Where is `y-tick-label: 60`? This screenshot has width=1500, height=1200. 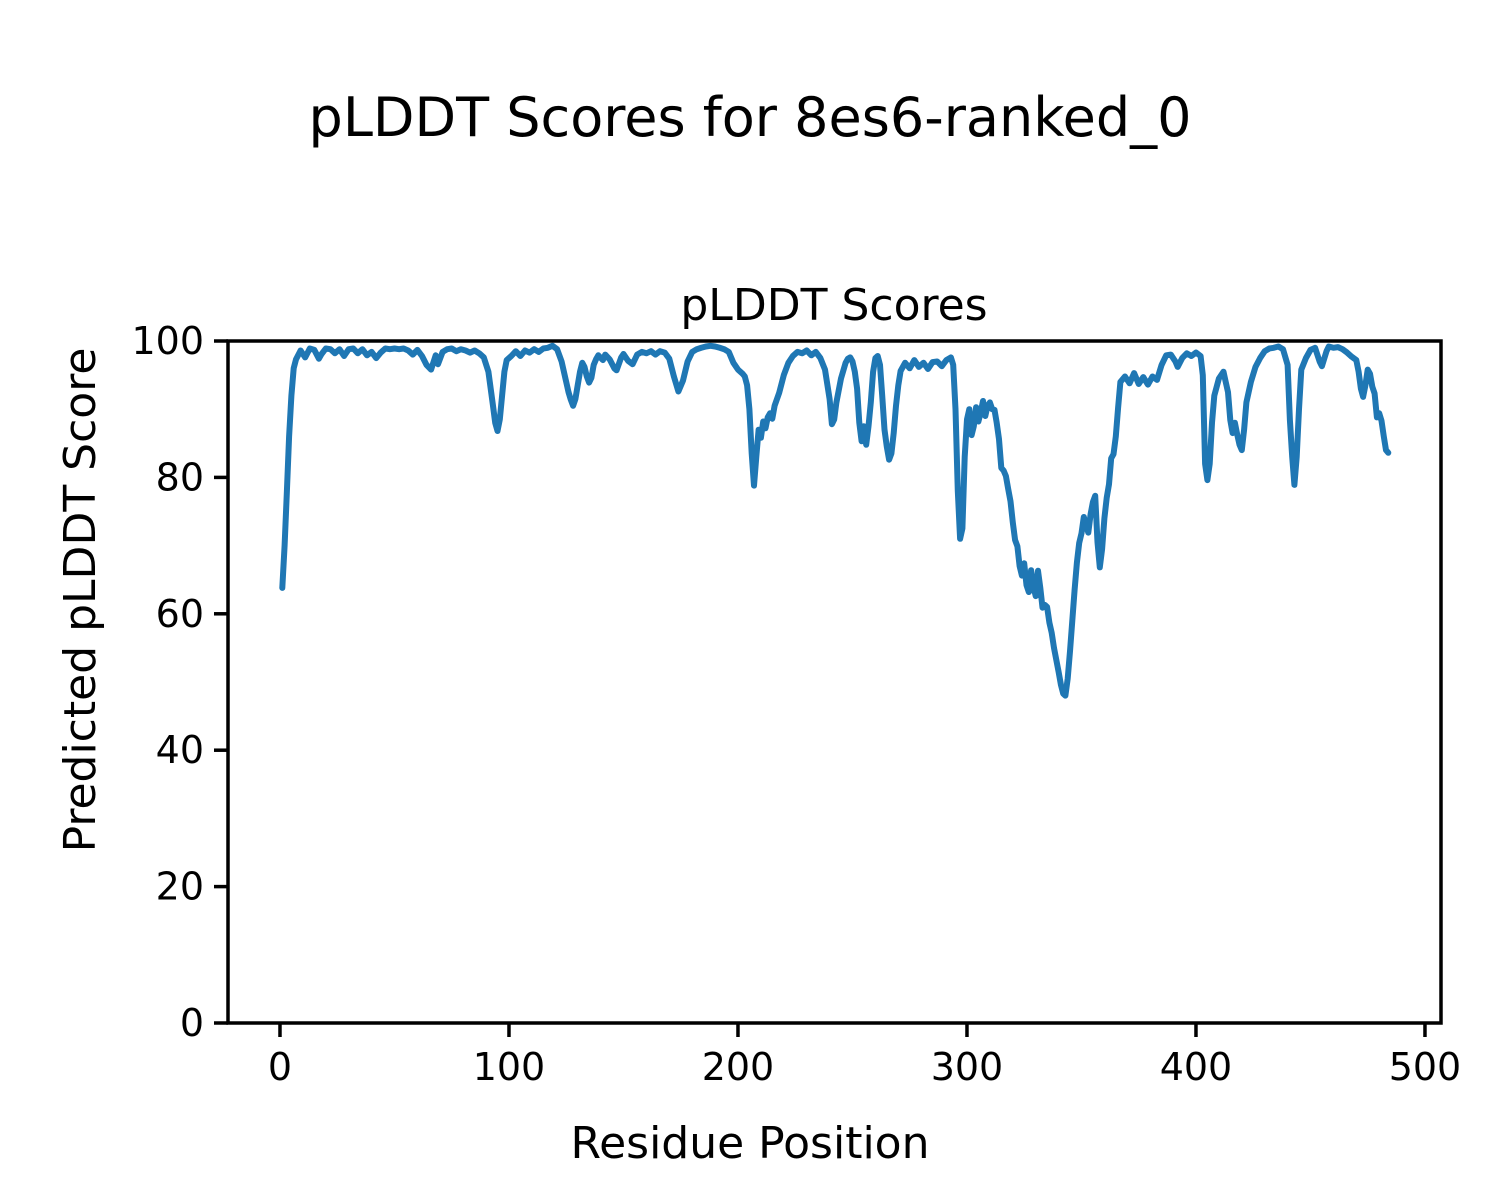
y-tick-label: 60 is located at coordinates (180, 614).